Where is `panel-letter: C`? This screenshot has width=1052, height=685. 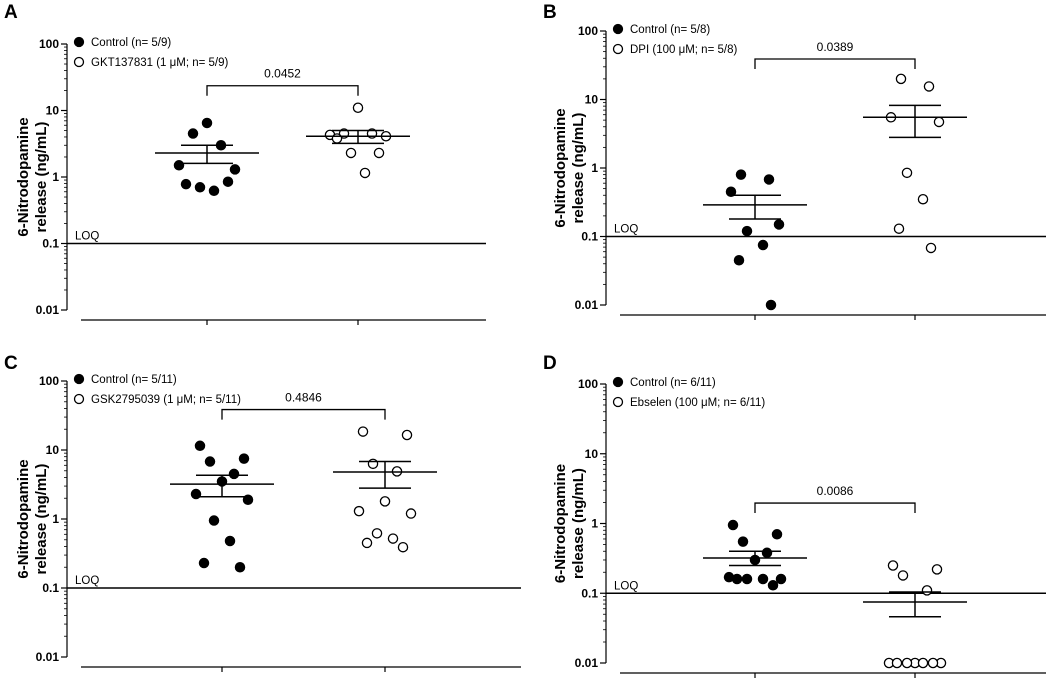
panel-letter: C is located at coordinates (11, 363).